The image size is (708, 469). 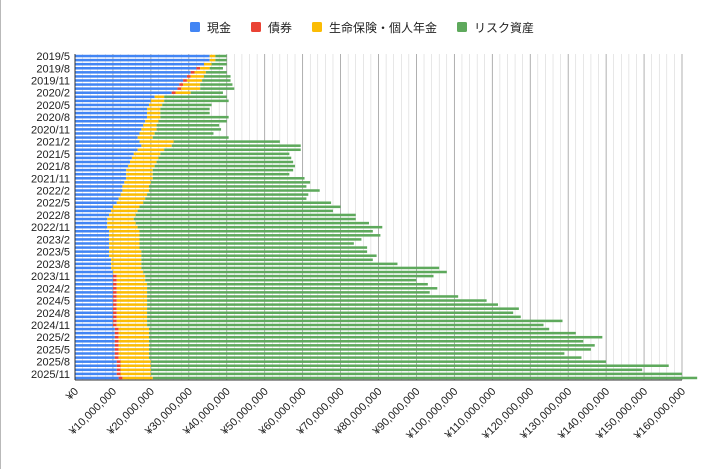 I want to click on y-tick-label: 2023/8, so click(x=53, y=265).